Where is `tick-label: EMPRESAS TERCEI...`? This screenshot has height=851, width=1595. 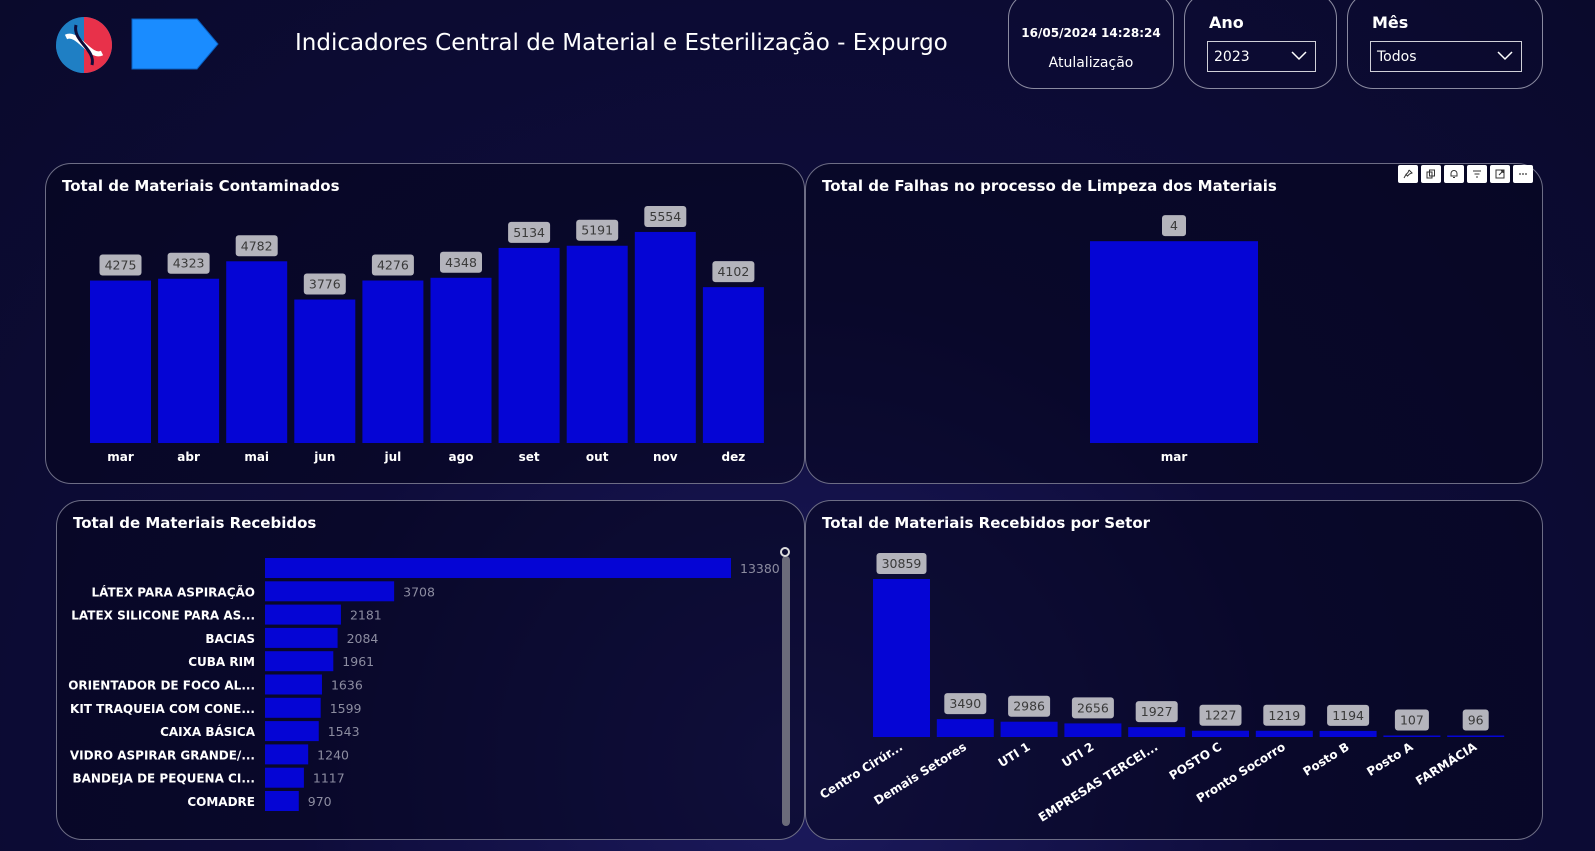 tick-label: EMPRESAS TERCEI... is located at coordinates (1098, 782).